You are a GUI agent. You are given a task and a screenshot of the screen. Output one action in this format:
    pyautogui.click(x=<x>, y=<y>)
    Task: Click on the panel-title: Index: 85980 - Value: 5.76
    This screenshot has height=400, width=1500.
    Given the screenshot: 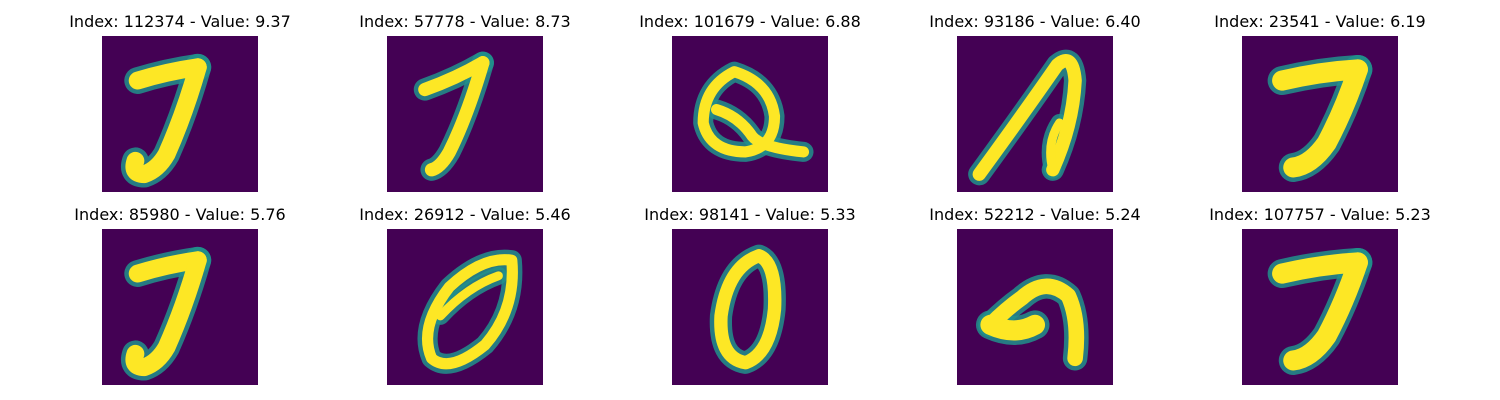 What is the action you would take?
    pyautogui.click(x=180, y=214)
    